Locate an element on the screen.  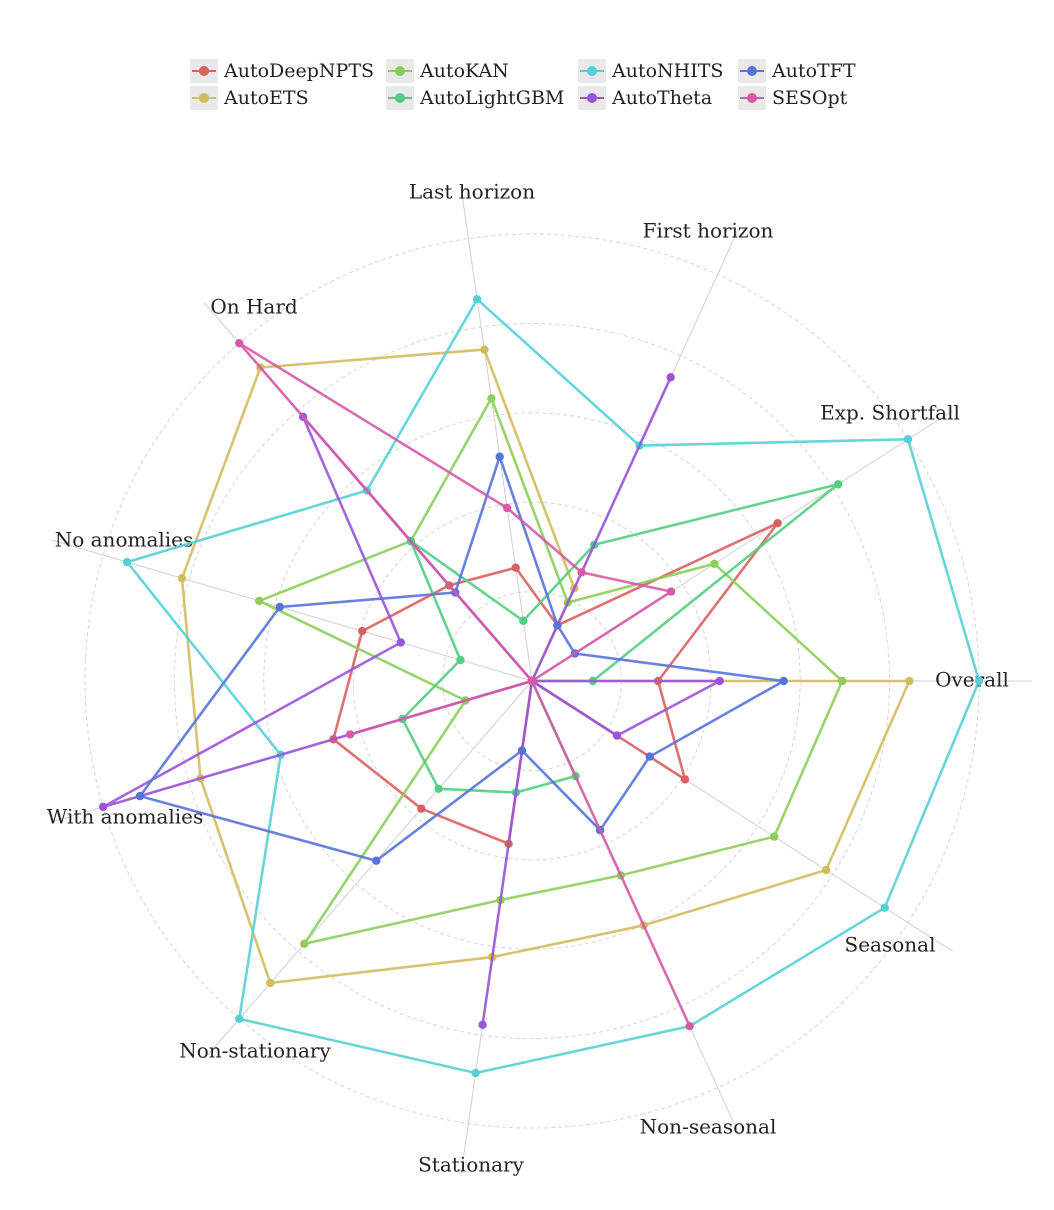
legend-item: AutoETS is located at coordinates (249, 98).